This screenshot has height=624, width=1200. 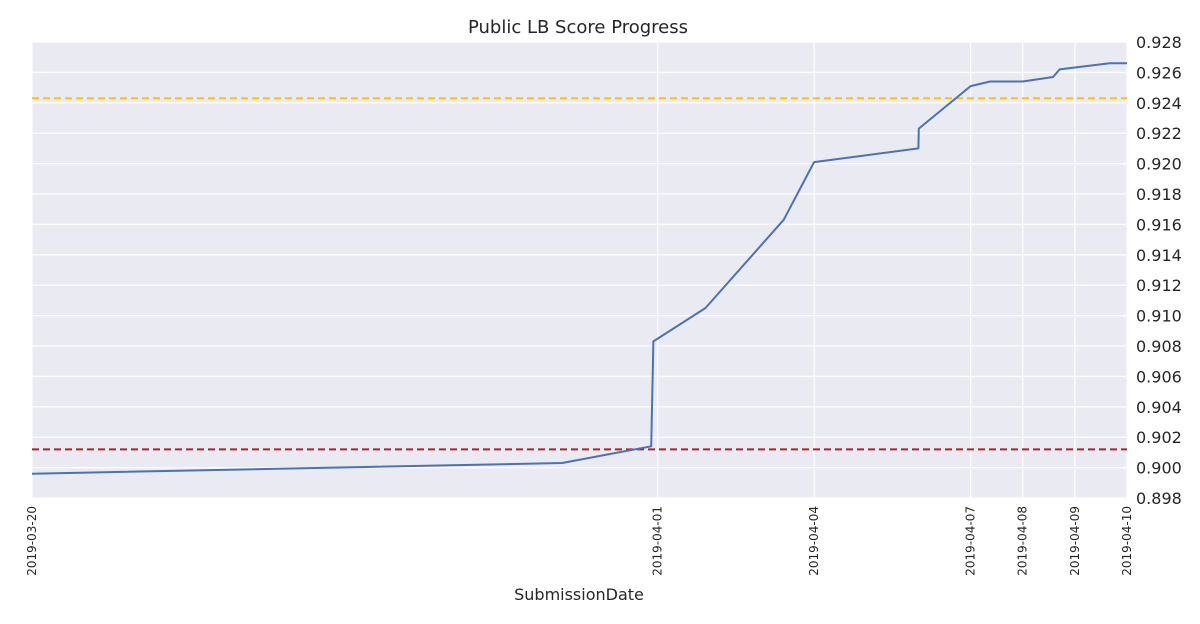 I want to click on y-tick-label: 0.926, so click(x=1159, y=72).